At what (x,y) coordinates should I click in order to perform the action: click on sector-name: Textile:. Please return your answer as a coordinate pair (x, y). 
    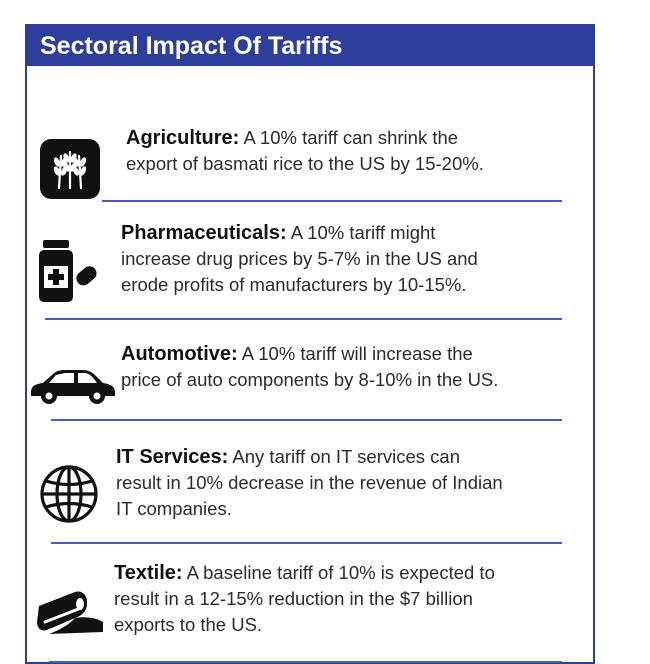
    Looking at the image, I should click on (148, 573).